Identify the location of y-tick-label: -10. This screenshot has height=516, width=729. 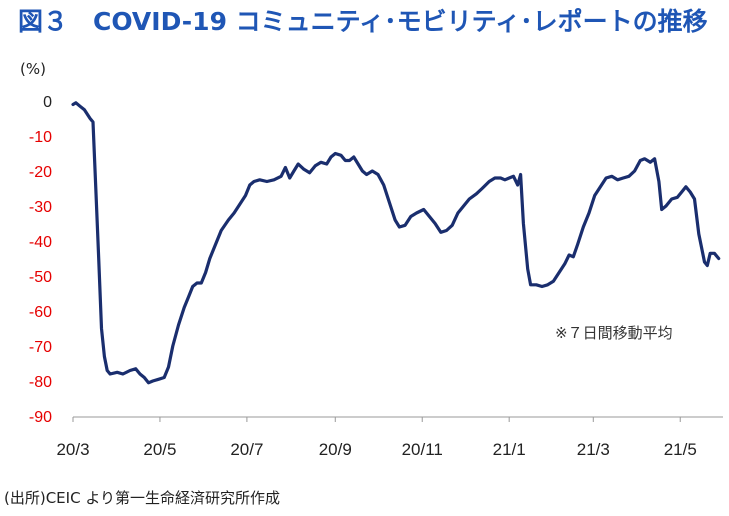
(40, 137).